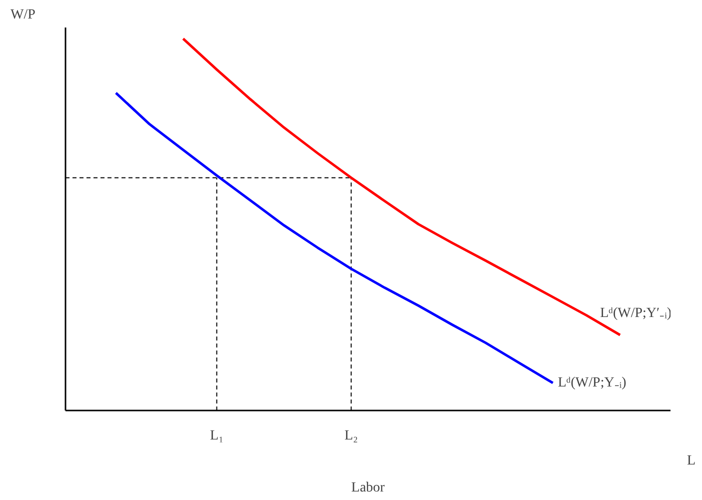 This screenshot has width=702, height=500. I want to click on x-tick-label: L₂, so click(351, 436).